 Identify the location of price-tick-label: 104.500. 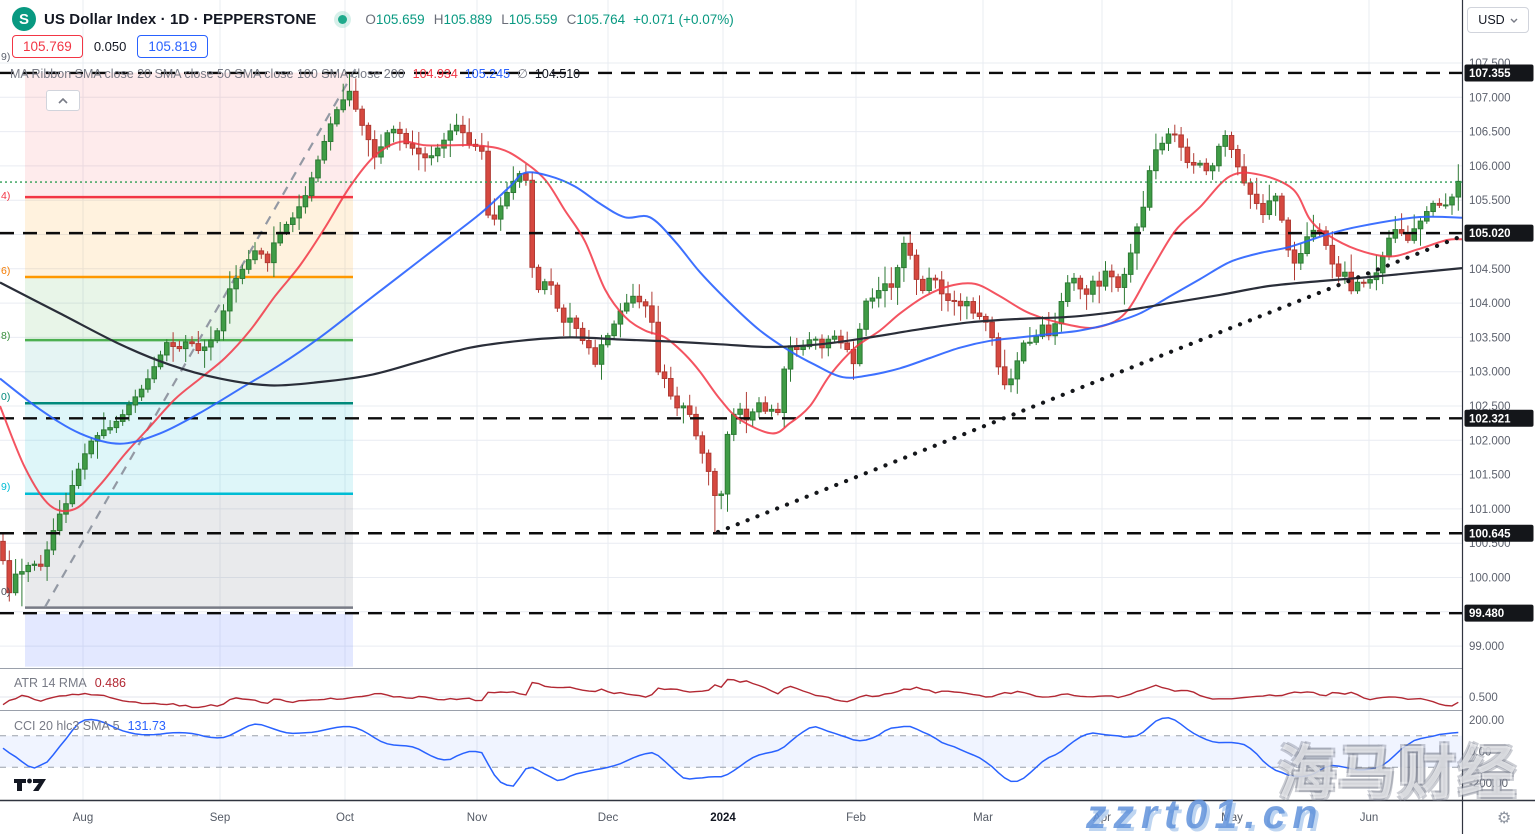
(1490, 270).